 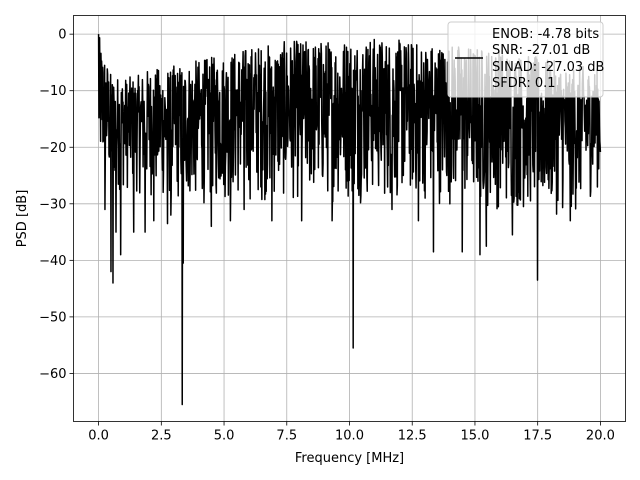 I want to click on y-axis-ticks: 0 −10 −20 −30 −40 −50 −60, so click(x=56, y=205).